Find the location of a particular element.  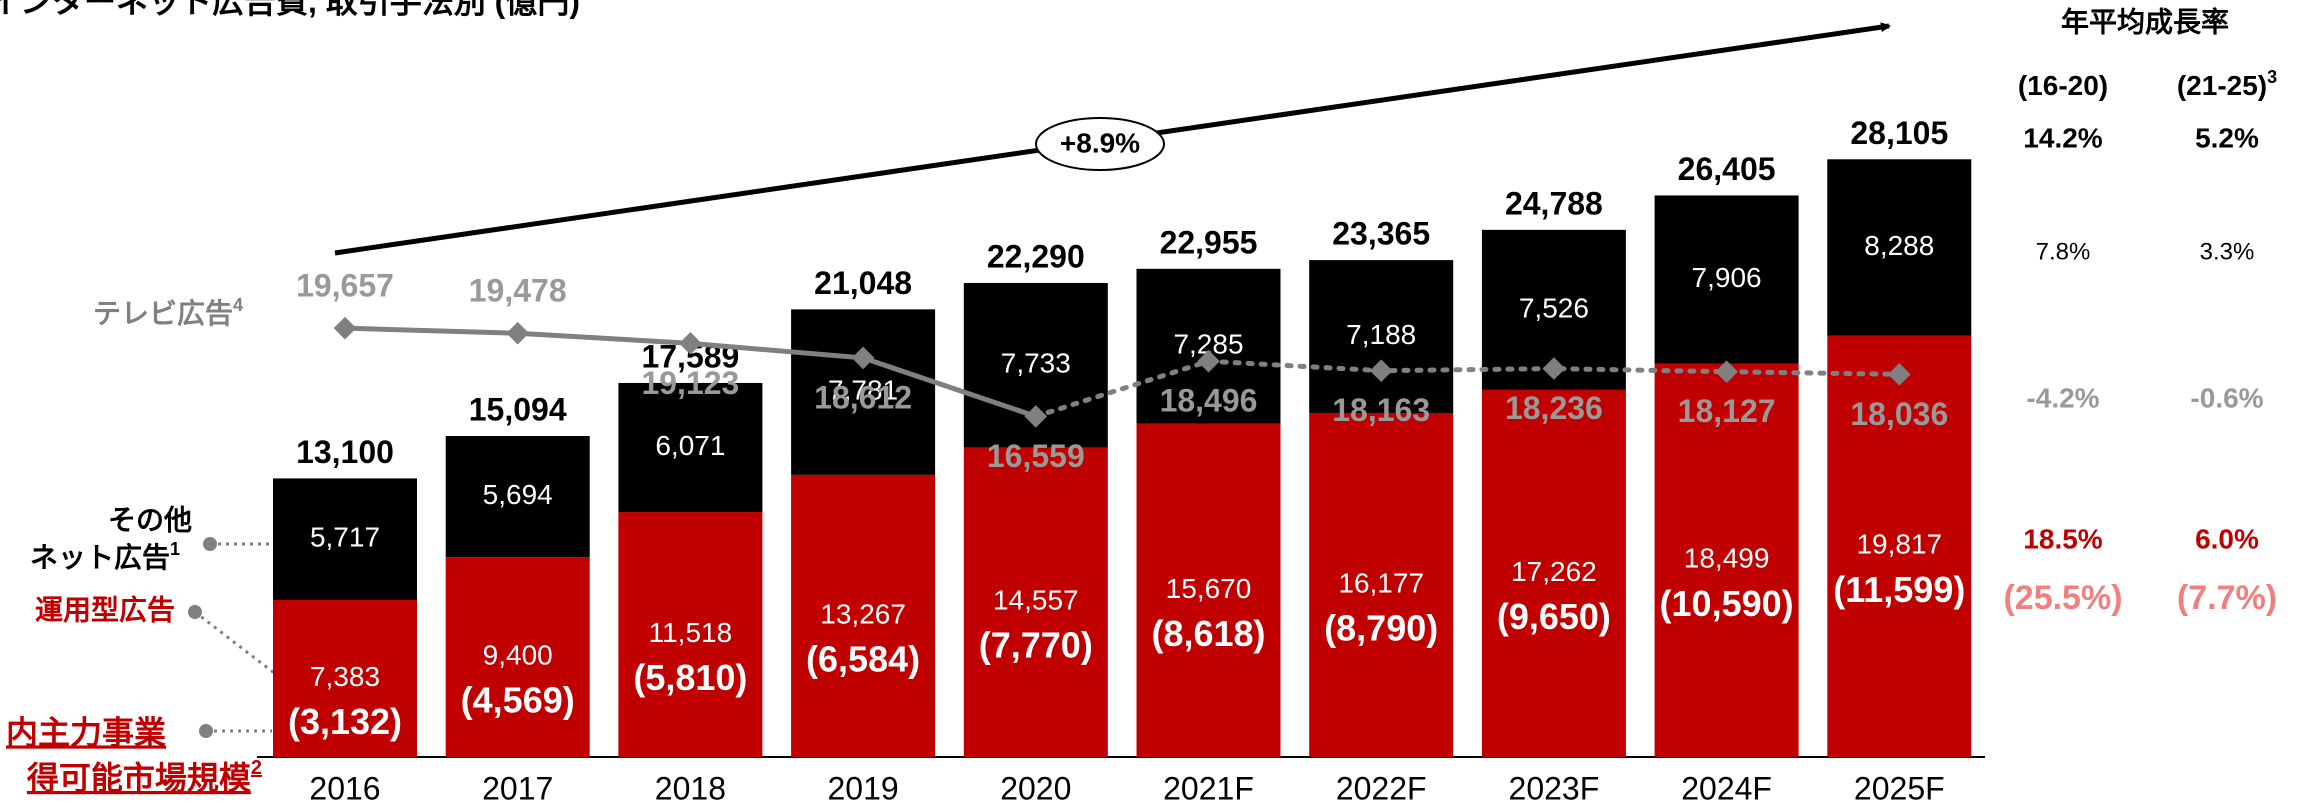

note: 4 is located at coordinates (238, 305).